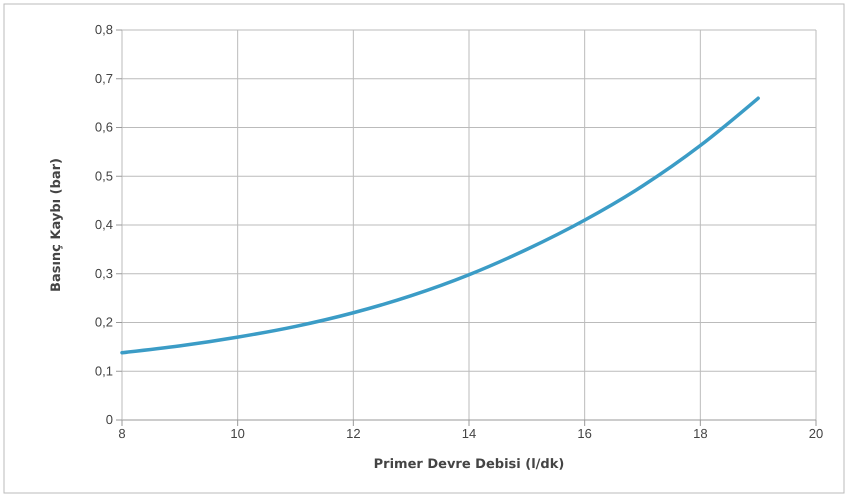 Image resolution: width=848 pixels, height=497 pixels. Describe the element at coordinates (103, 224) in the screenshot. I see `y-tick-label: 0,4` at that location.